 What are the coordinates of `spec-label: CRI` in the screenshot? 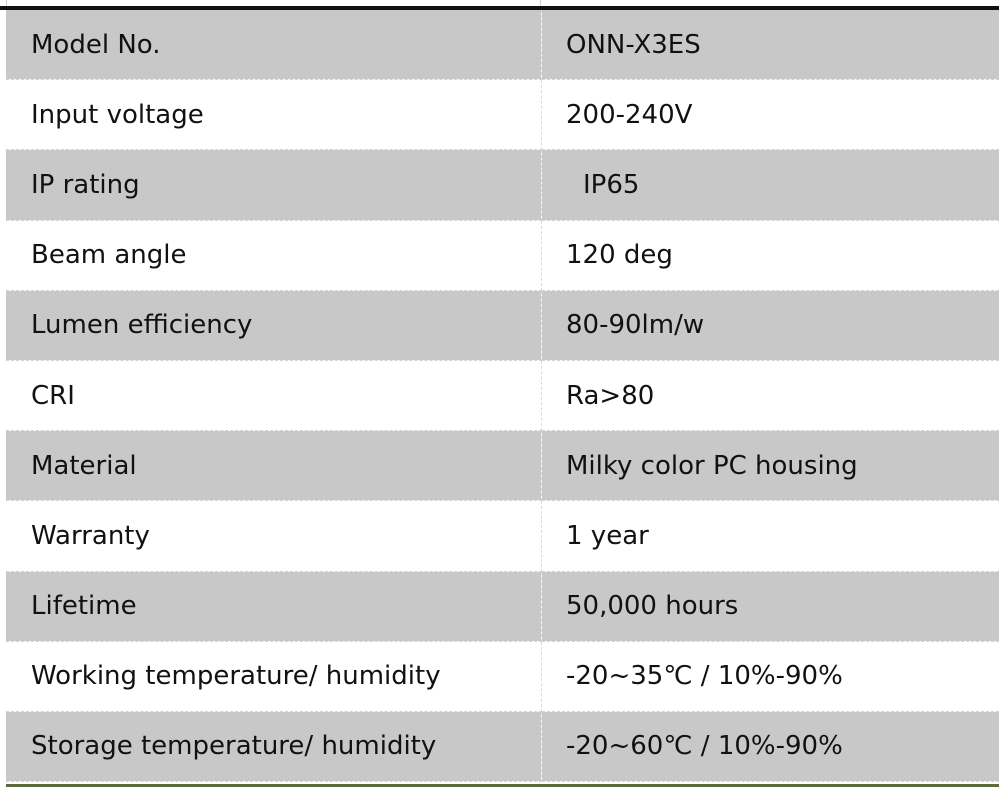 It's located at (274, 396).